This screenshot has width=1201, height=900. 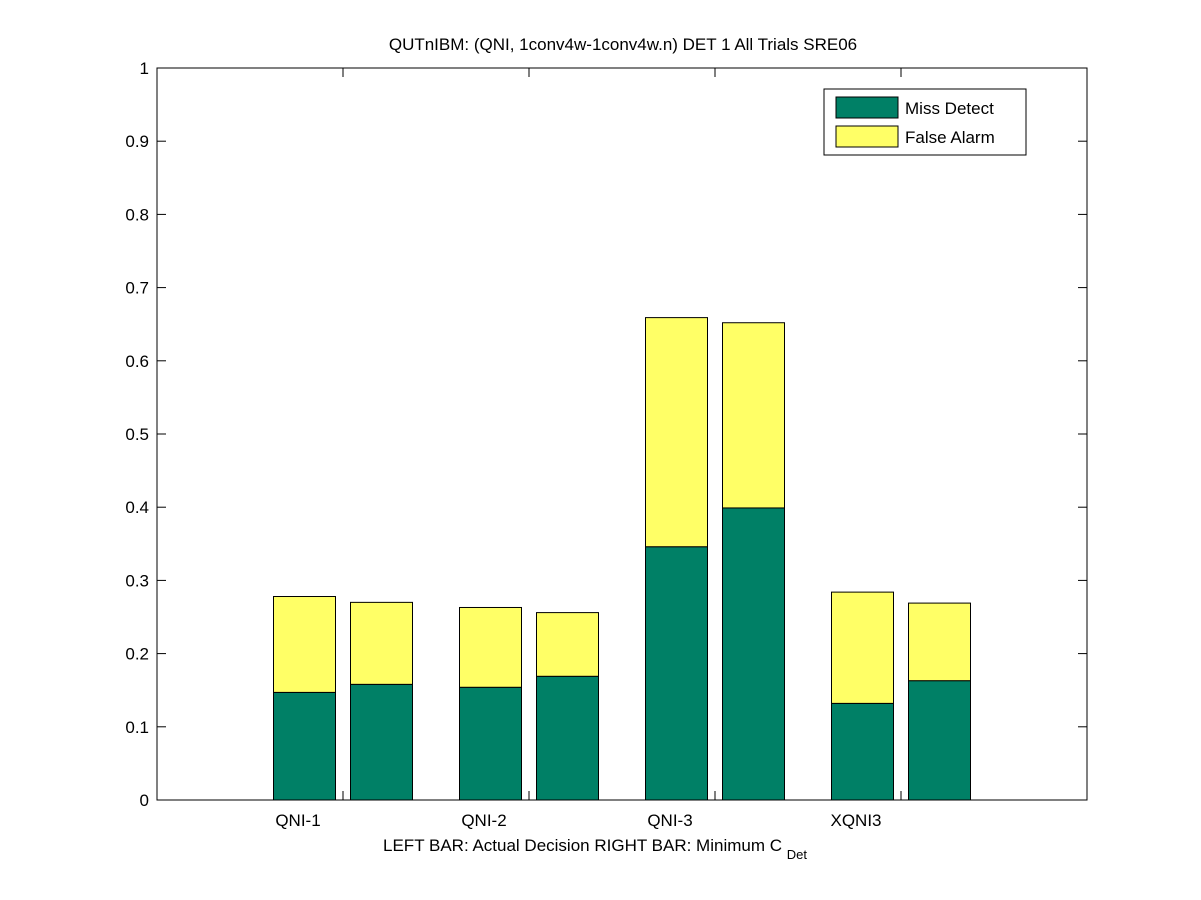 I want to click on y-tick-label: 0.7, so click(x=137, y=288).